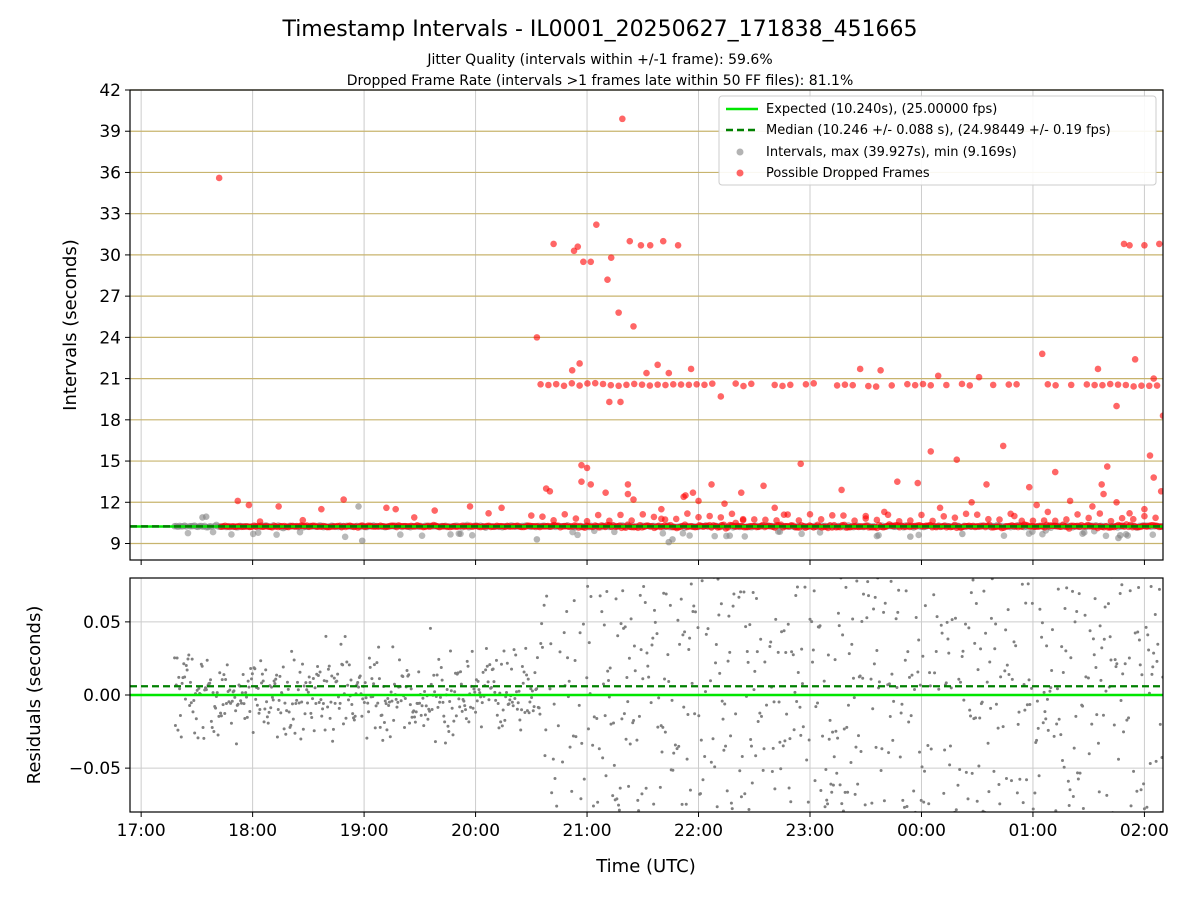 This screenshot has width=1200, height=904. Describe the element at coordinates (115, 545) in the screenshot. I see `top-y-tick-label: 9` at that location.